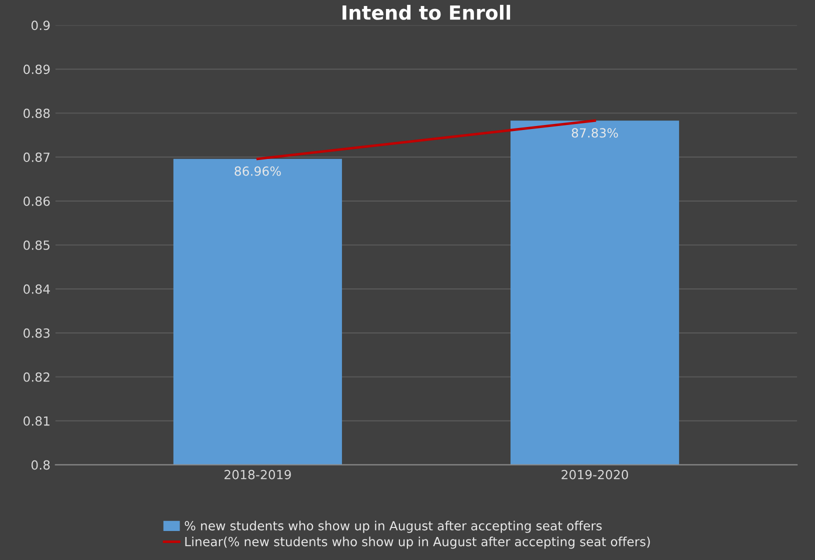 This screenshot has height=560, width=815. I want to click on y-tick-label: 0.89, so click(37, 69).